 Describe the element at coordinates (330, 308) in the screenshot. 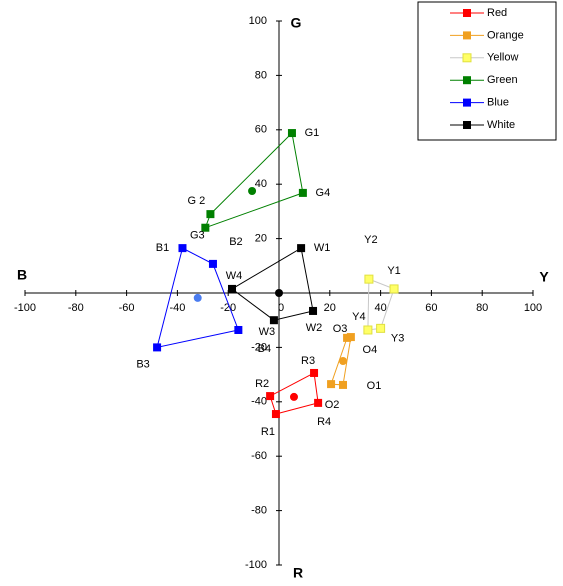

I see `x-tick-label: 20` at that location.